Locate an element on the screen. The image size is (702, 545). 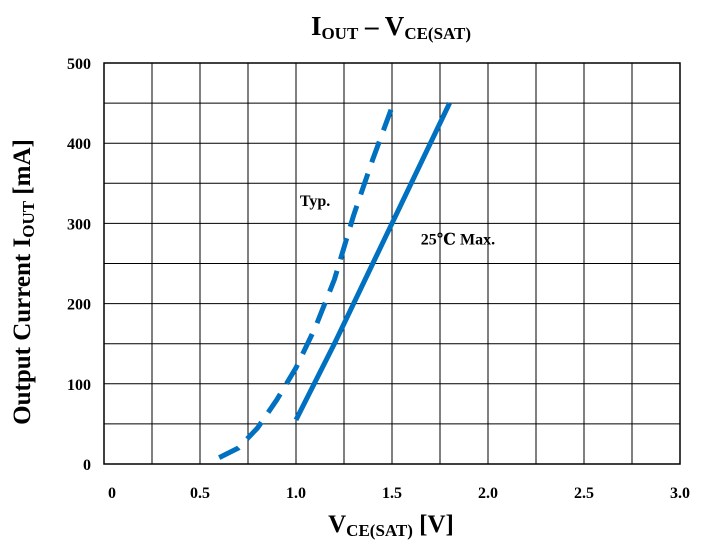
x-tick-label: 2.5 is located at coordinates (584, 493).